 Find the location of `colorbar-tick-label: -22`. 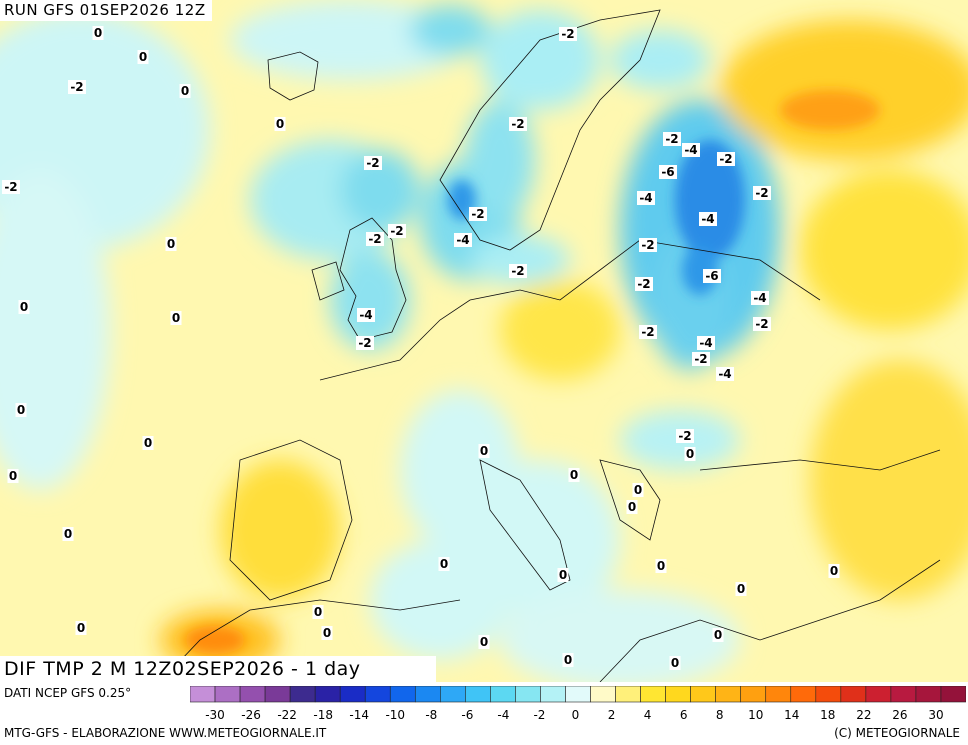

colorbar-tick-label: -22 is located at coordinates (287, 715).